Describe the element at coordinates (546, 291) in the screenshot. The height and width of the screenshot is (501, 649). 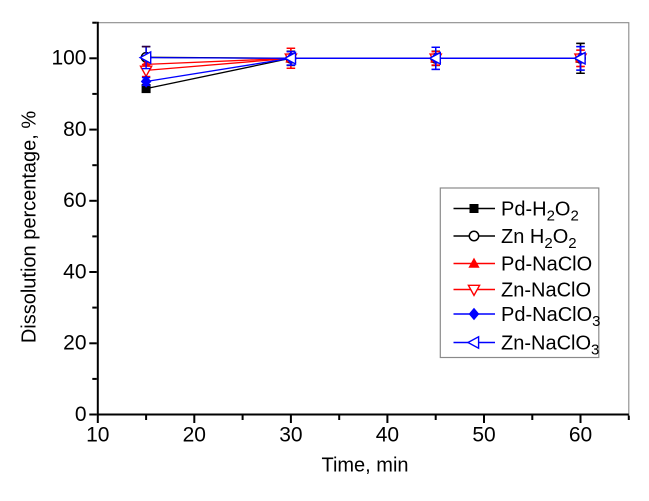
I see `svg-text: Zn-NaClO` at that location.